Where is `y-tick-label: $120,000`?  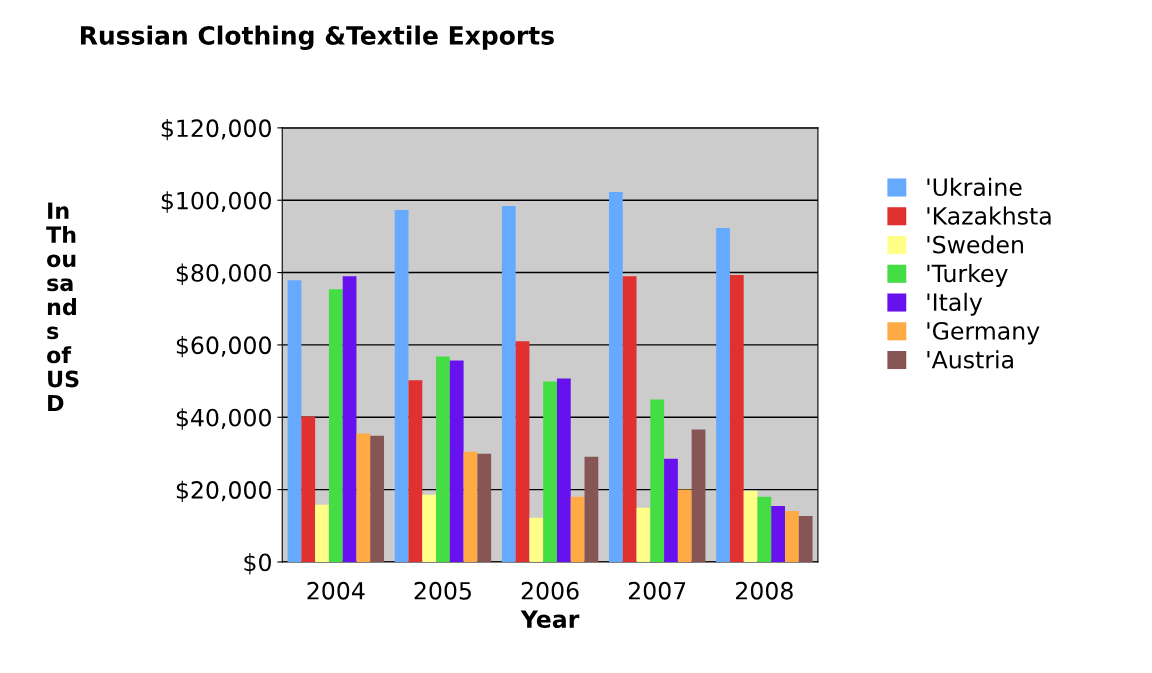 y-tick-label: $120,000 is located at coordinates (216, 129).